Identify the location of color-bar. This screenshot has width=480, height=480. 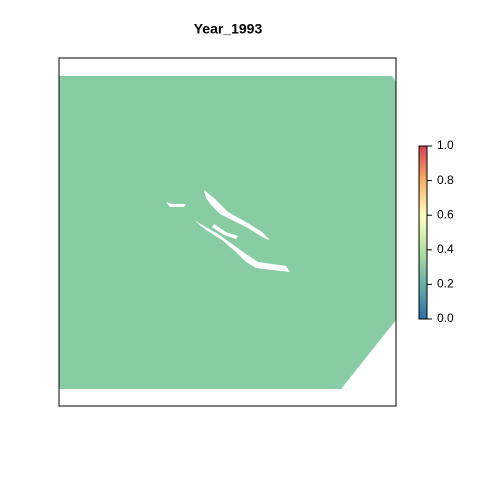
(423, 232).